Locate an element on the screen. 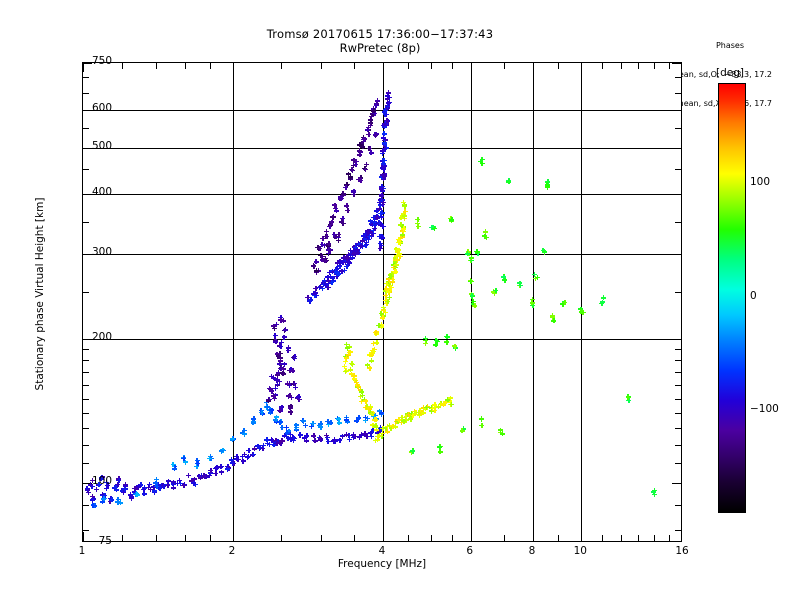 The image size is (800, 600). gridline-horizontal is located at coordinates (382, 110).